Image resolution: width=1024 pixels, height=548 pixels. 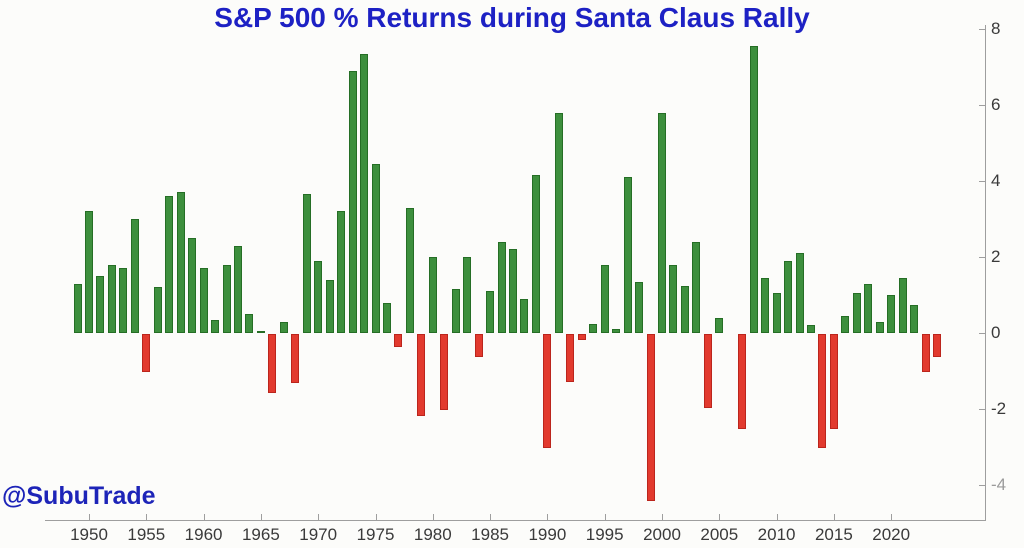 What do you see at coordinates (455, 311) in the screenshot?
I see `bar-1982` at bounding box center [455, 311].